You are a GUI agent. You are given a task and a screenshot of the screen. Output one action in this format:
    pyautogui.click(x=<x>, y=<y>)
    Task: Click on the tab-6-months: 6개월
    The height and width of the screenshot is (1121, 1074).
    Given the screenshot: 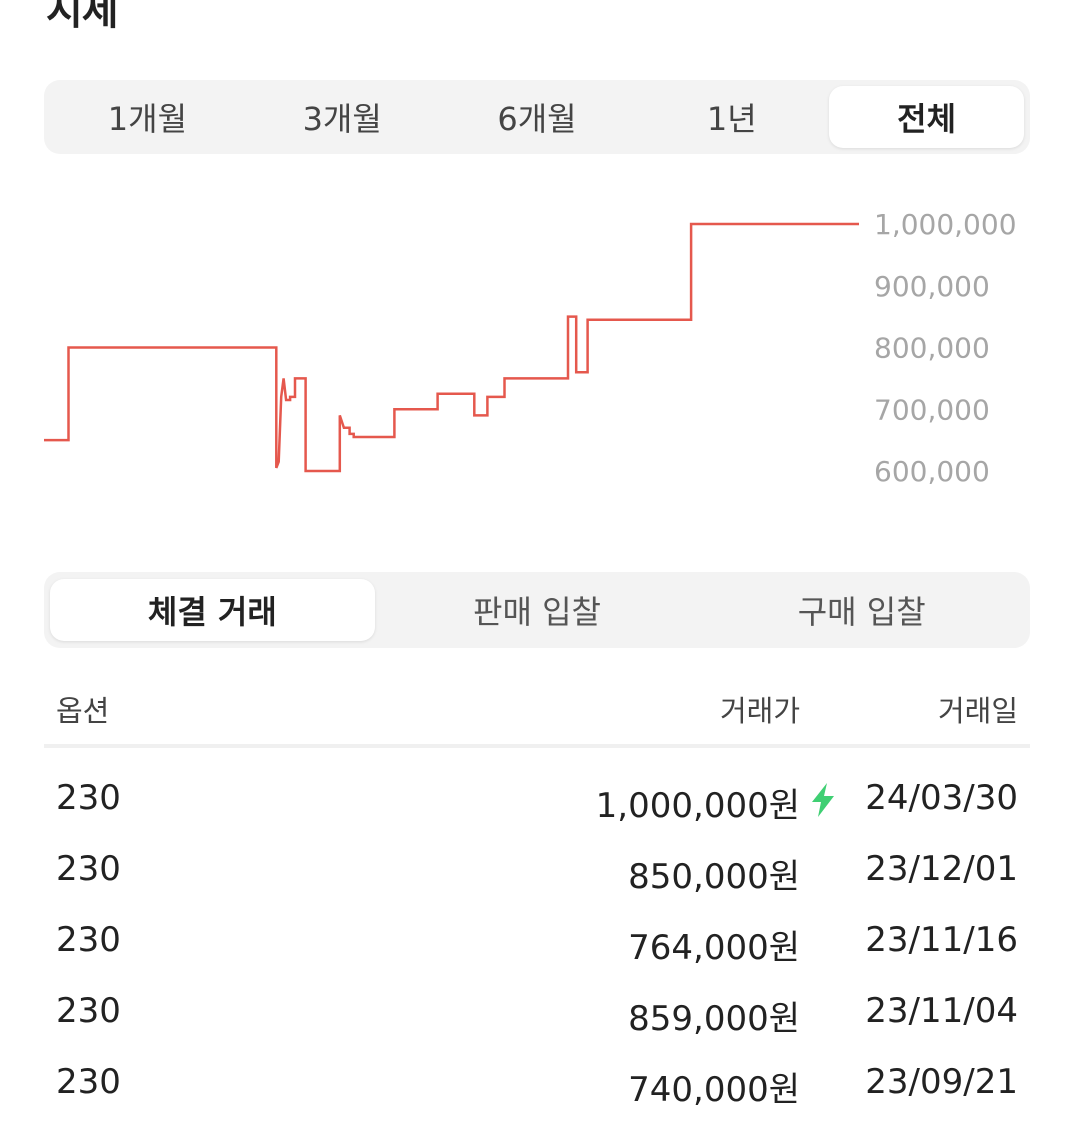 What is the action you would take?
    pyautogui.click(x=537, y=119)
    